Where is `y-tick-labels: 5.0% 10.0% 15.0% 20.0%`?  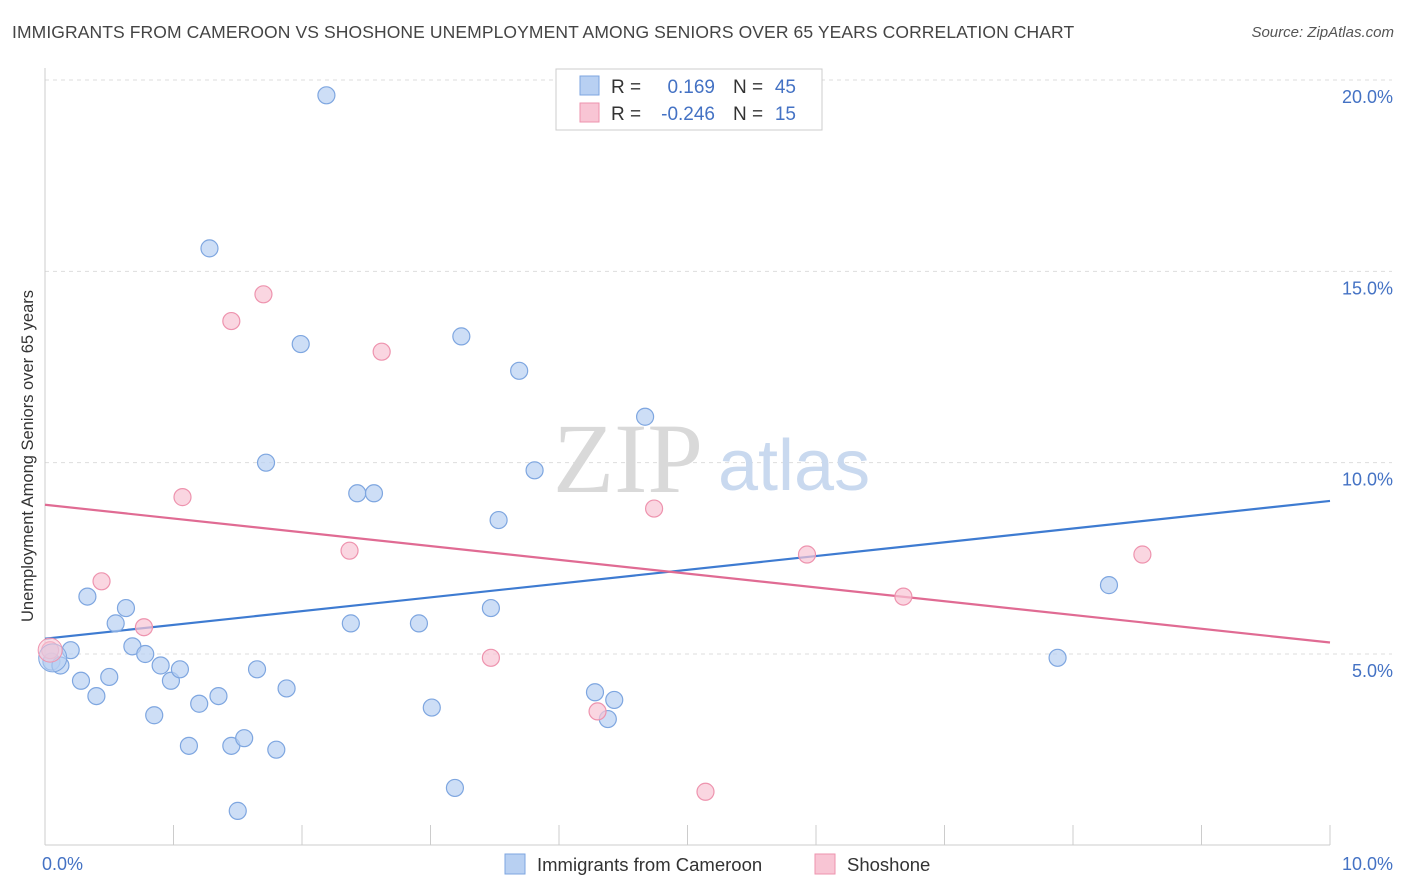
y-tick-labels: 5.0% 10.0% 15.0% 20.0% is located at coordinates (1367, 384).